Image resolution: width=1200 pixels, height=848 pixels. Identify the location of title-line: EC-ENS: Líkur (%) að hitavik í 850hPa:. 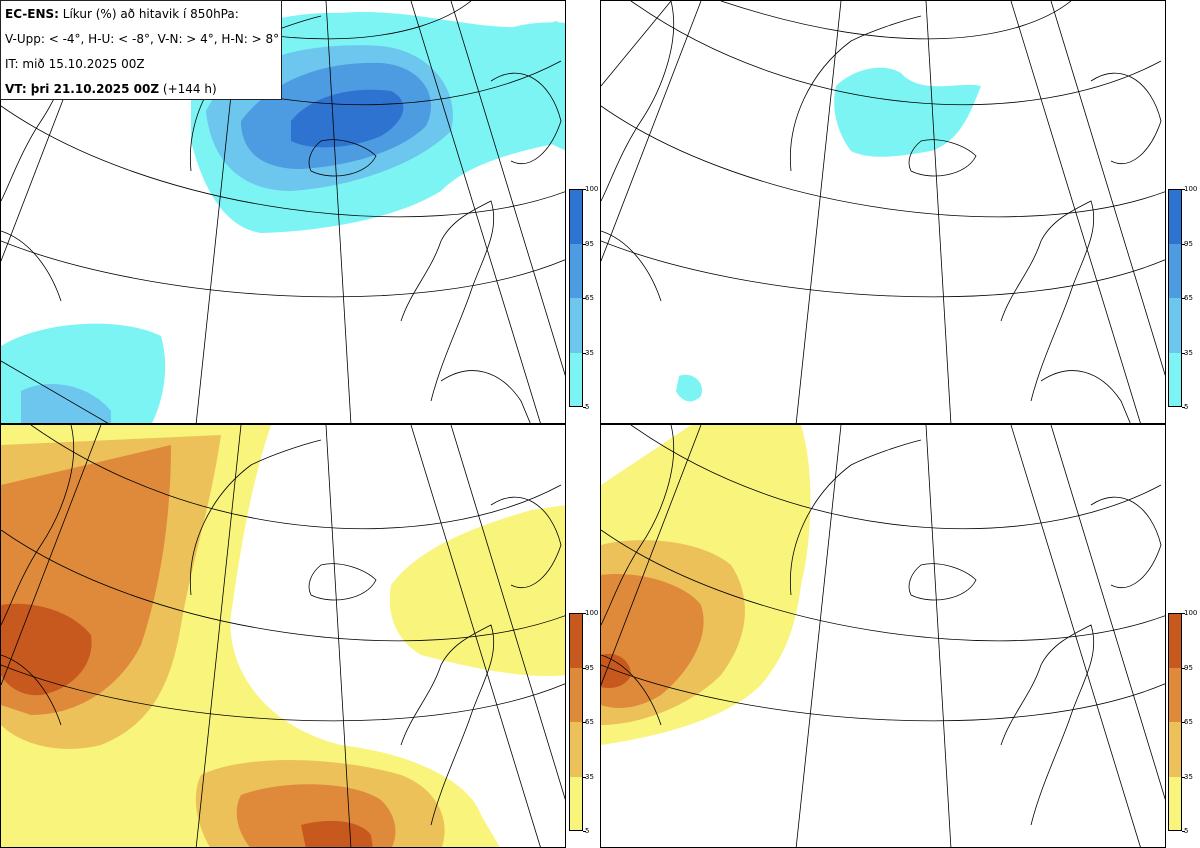
(122, 14).